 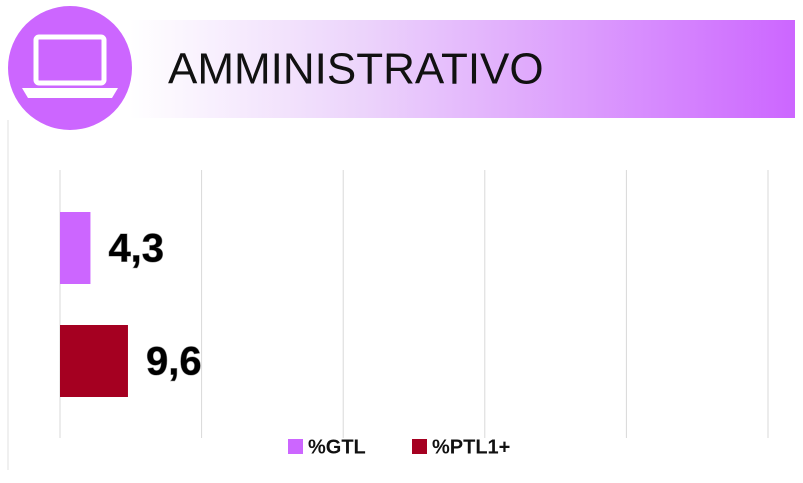 What do you see at coordinates (136, 249) in the screenshot?
I see `value-label: 4,3` at bounding box center [136, 249].